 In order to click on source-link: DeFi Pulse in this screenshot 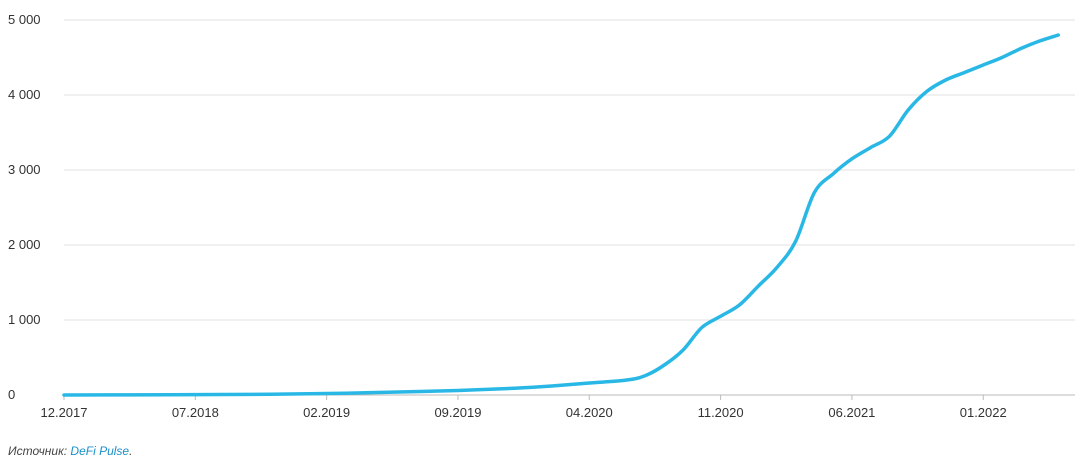, I will do `click(100, 451)`.